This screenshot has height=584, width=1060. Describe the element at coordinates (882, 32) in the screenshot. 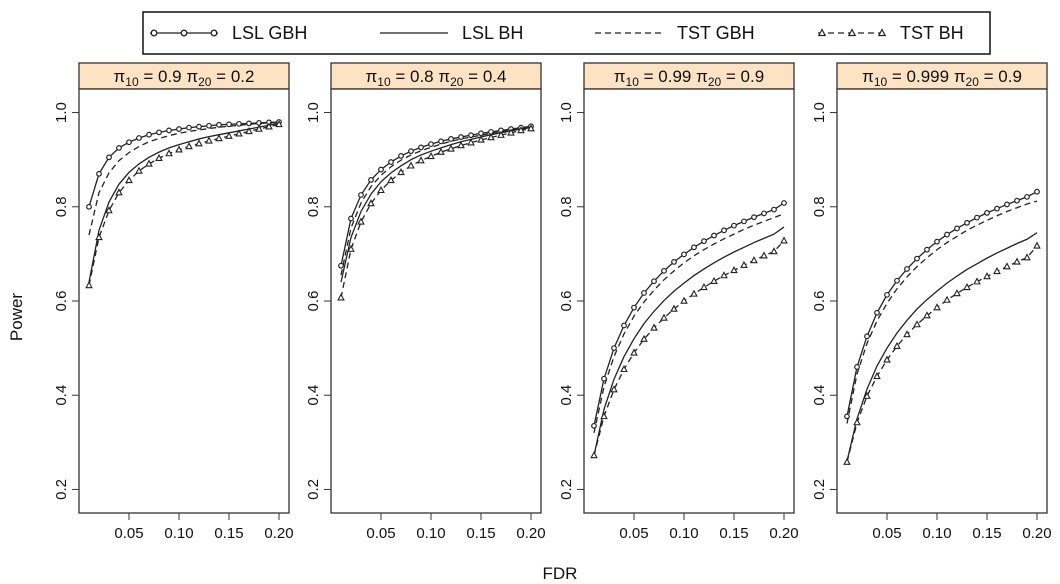

I see `legend-marker-tst_bh` at that location.